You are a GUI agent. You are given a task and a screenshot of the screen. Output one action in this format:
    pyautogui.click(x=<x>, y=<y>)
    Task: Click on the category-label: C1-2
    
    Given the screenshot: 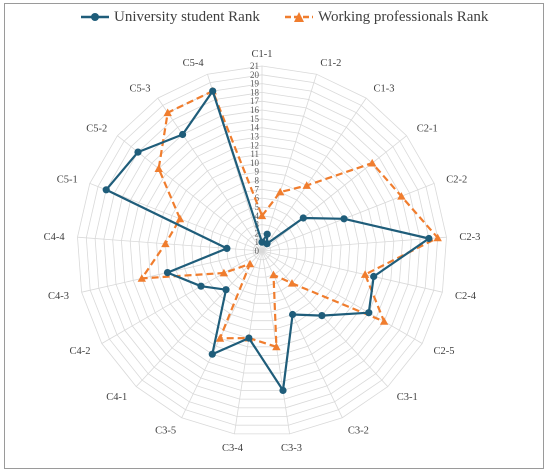 What is the action you would take?
    pyautogui.click(x=330, y=63)
    